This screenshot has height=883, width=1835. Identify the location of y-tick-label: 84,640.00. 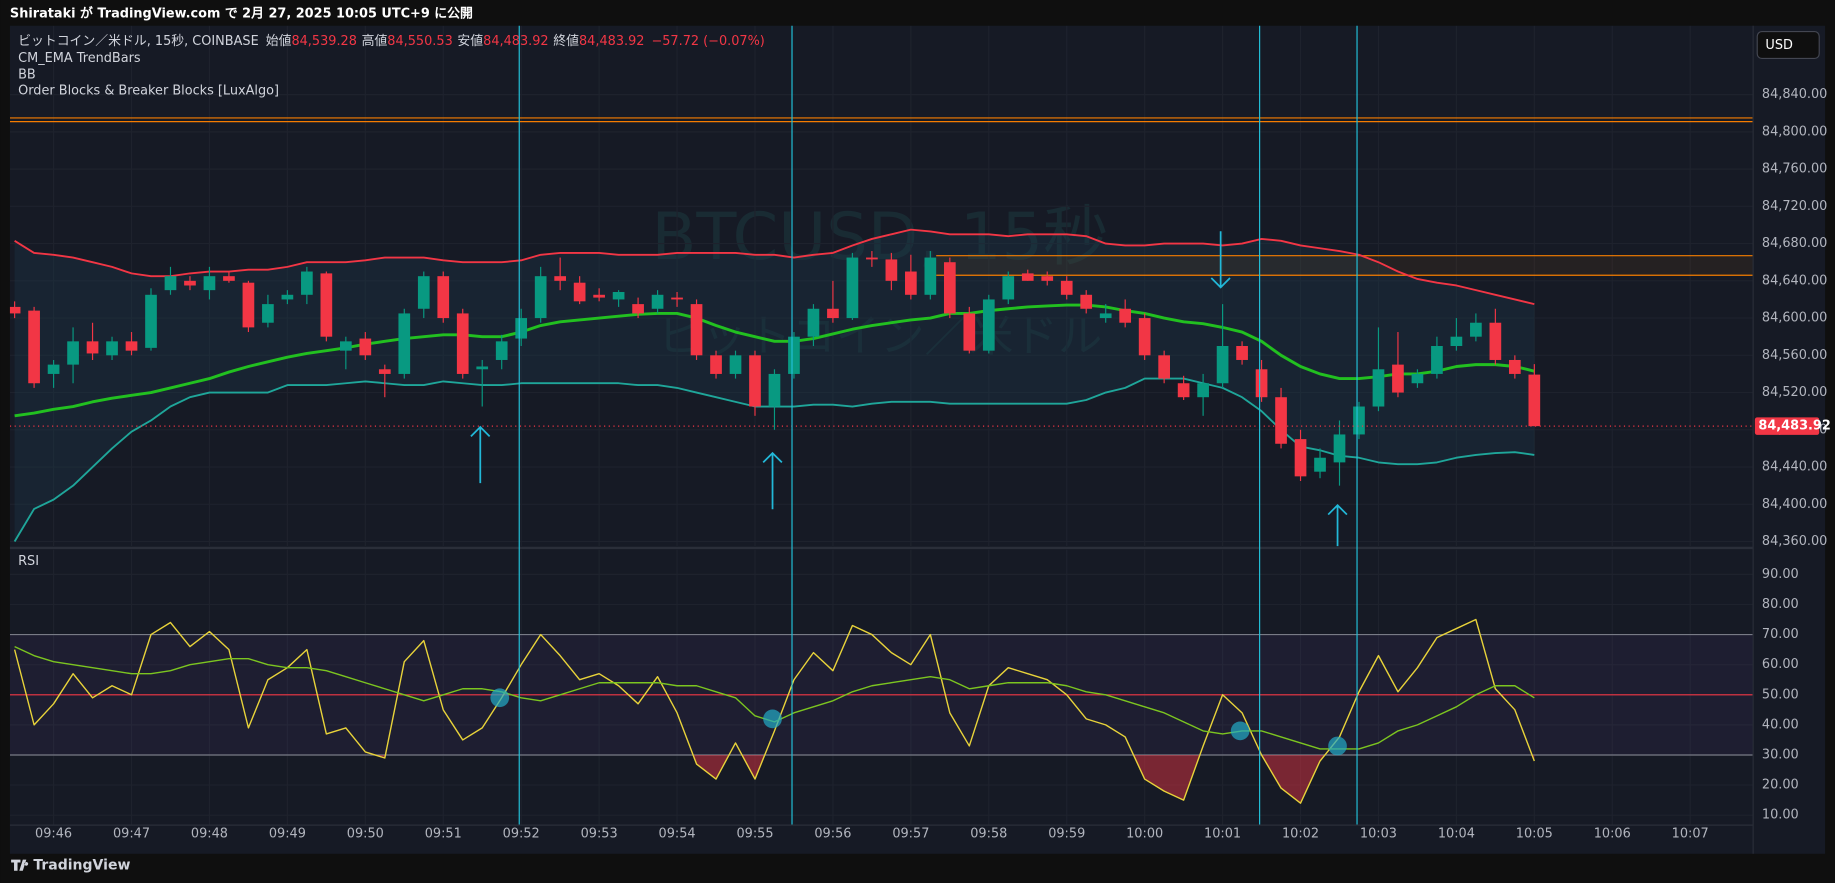
(1794, 280).